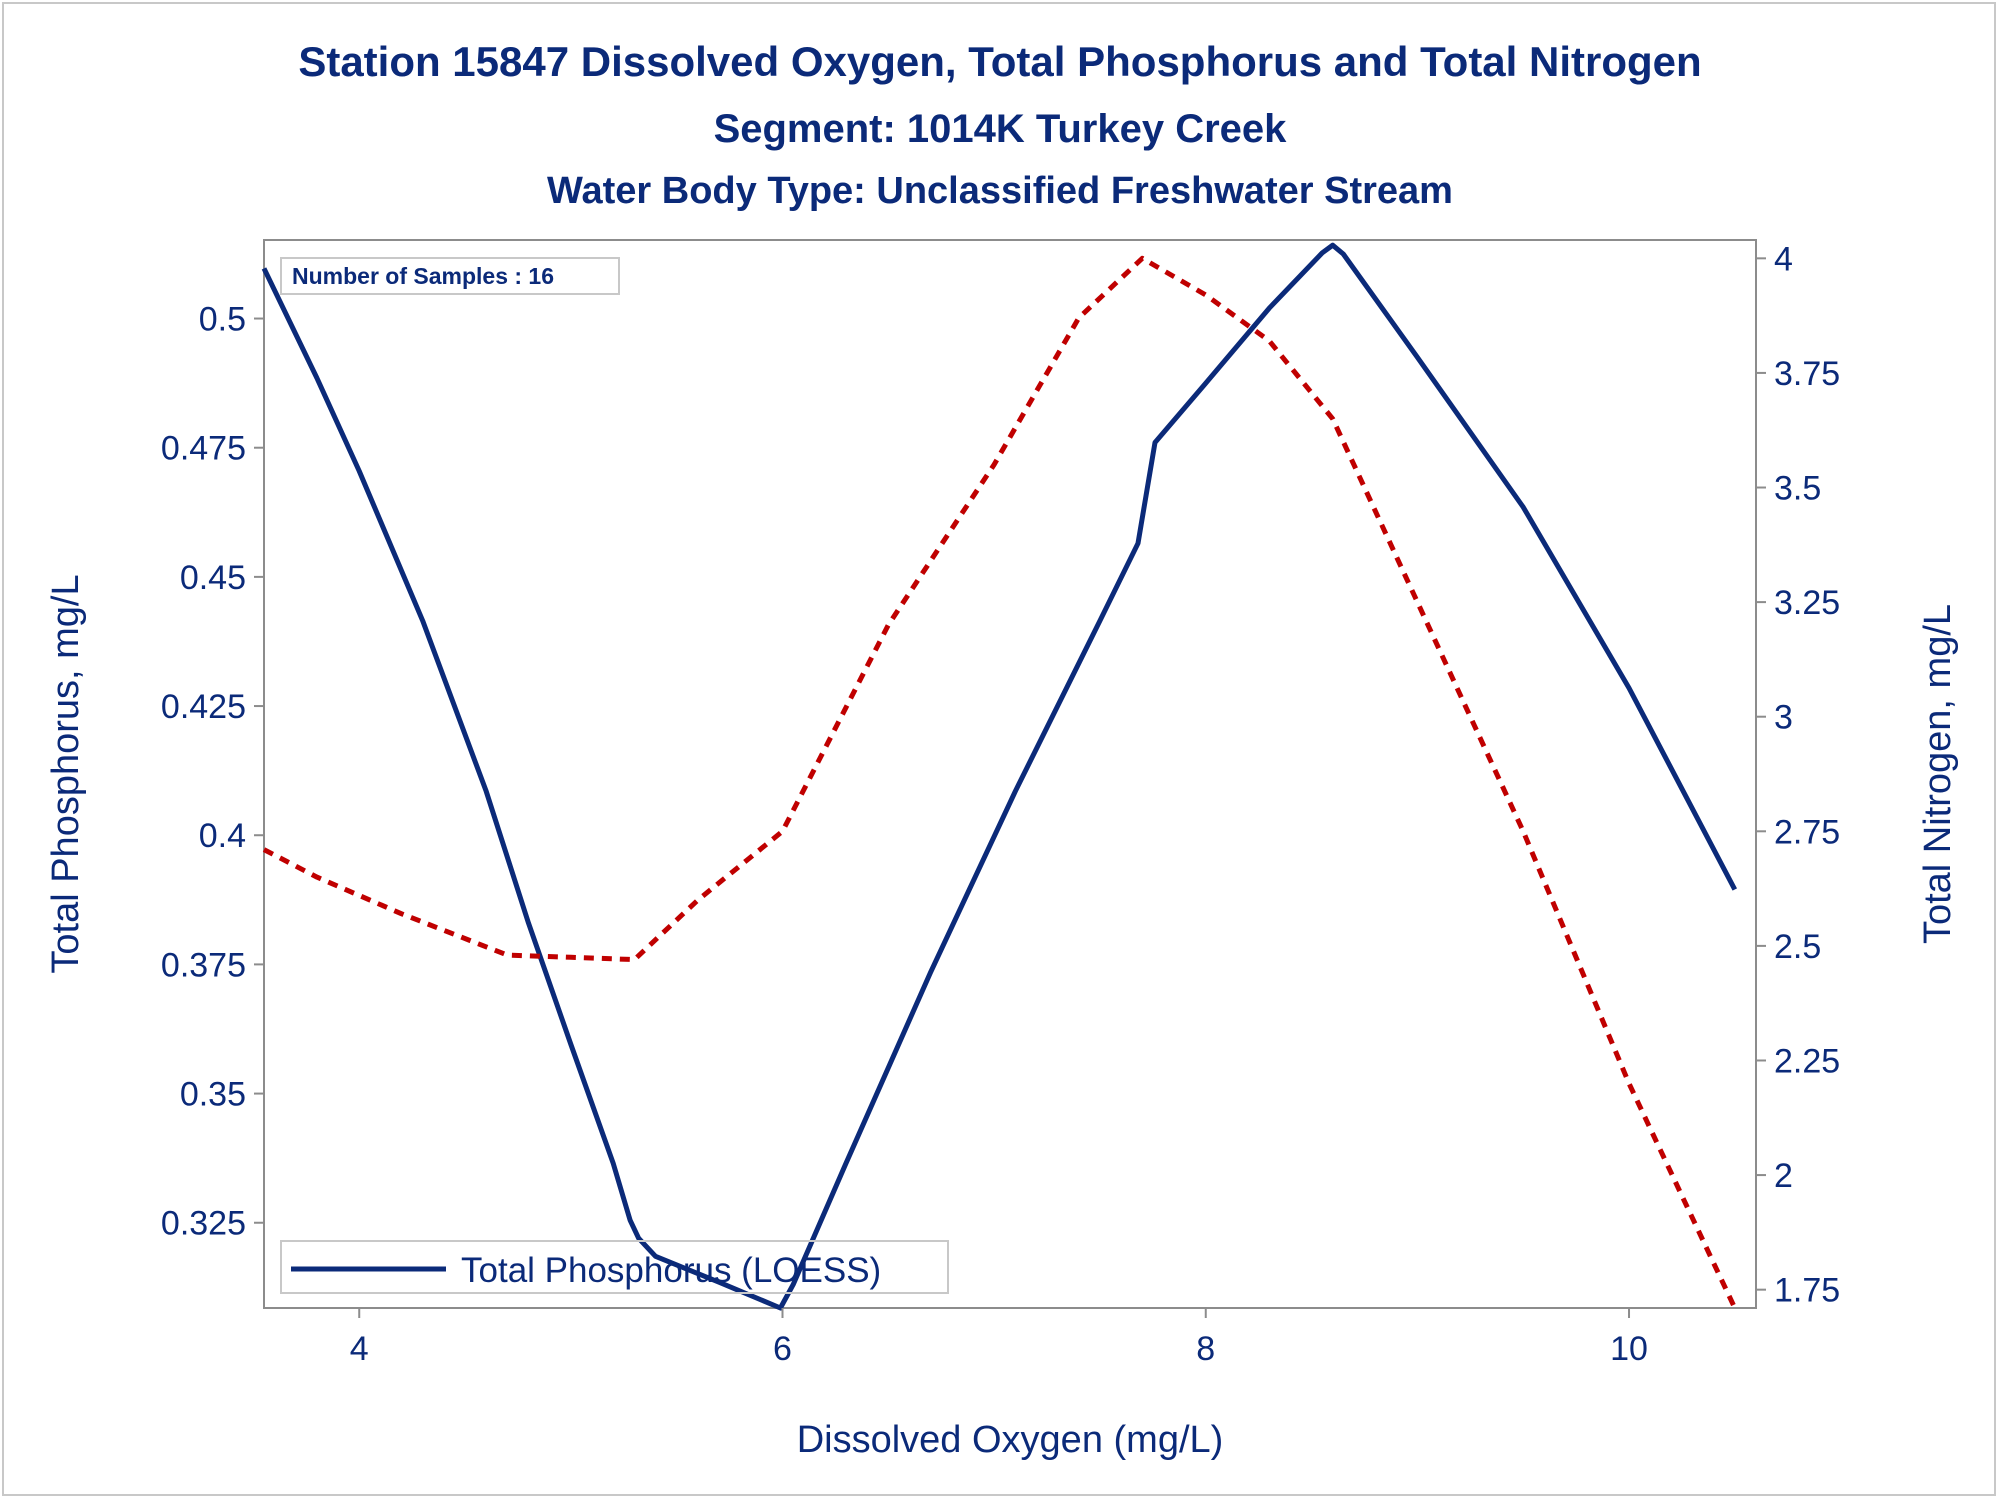 This screenshot has width=2000, height=1500. Describe the element at coordinates (1783, 259) in the screenshot. I see `y-right-tick-label: 4` at that location.